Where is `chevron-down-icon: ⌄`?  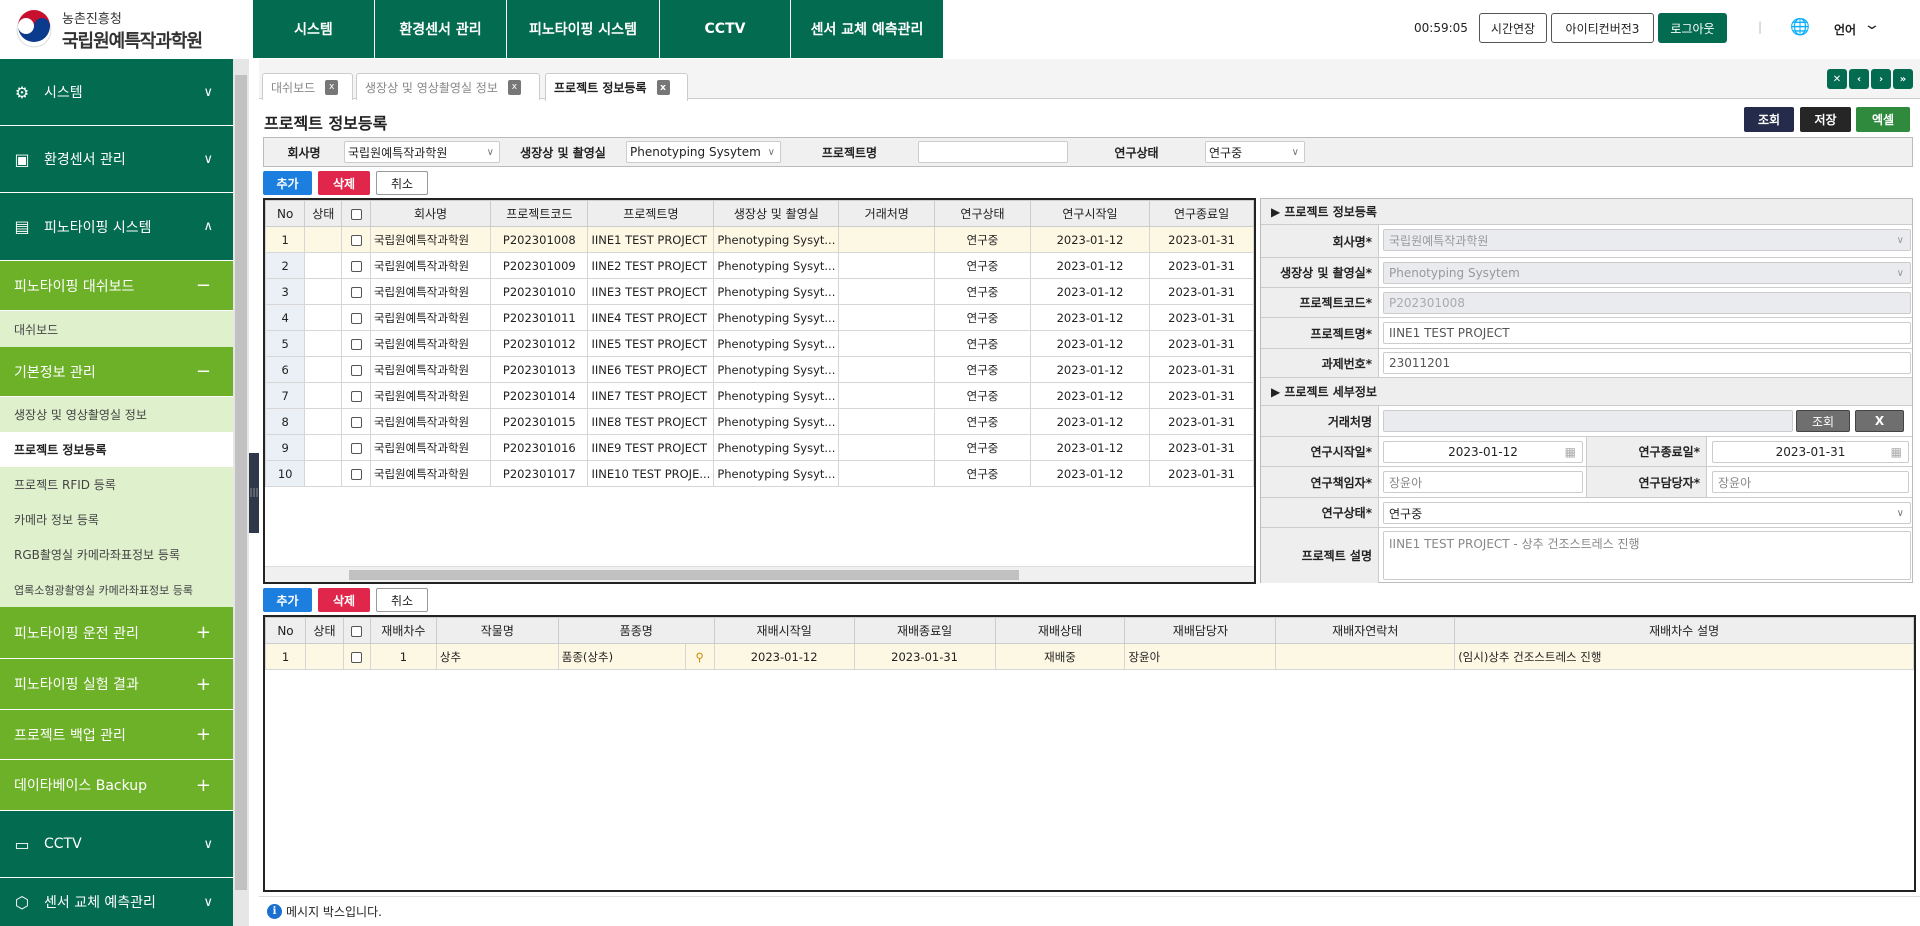
chevron-down-icon: ⌄ is located at coordinates (1872, 25).